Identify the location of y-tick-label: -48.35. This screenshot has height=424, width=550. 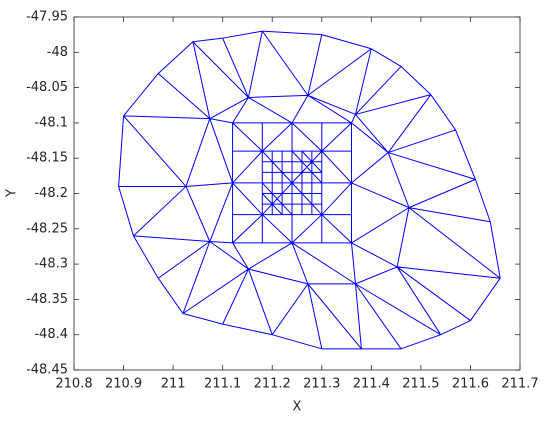
(47, 299).